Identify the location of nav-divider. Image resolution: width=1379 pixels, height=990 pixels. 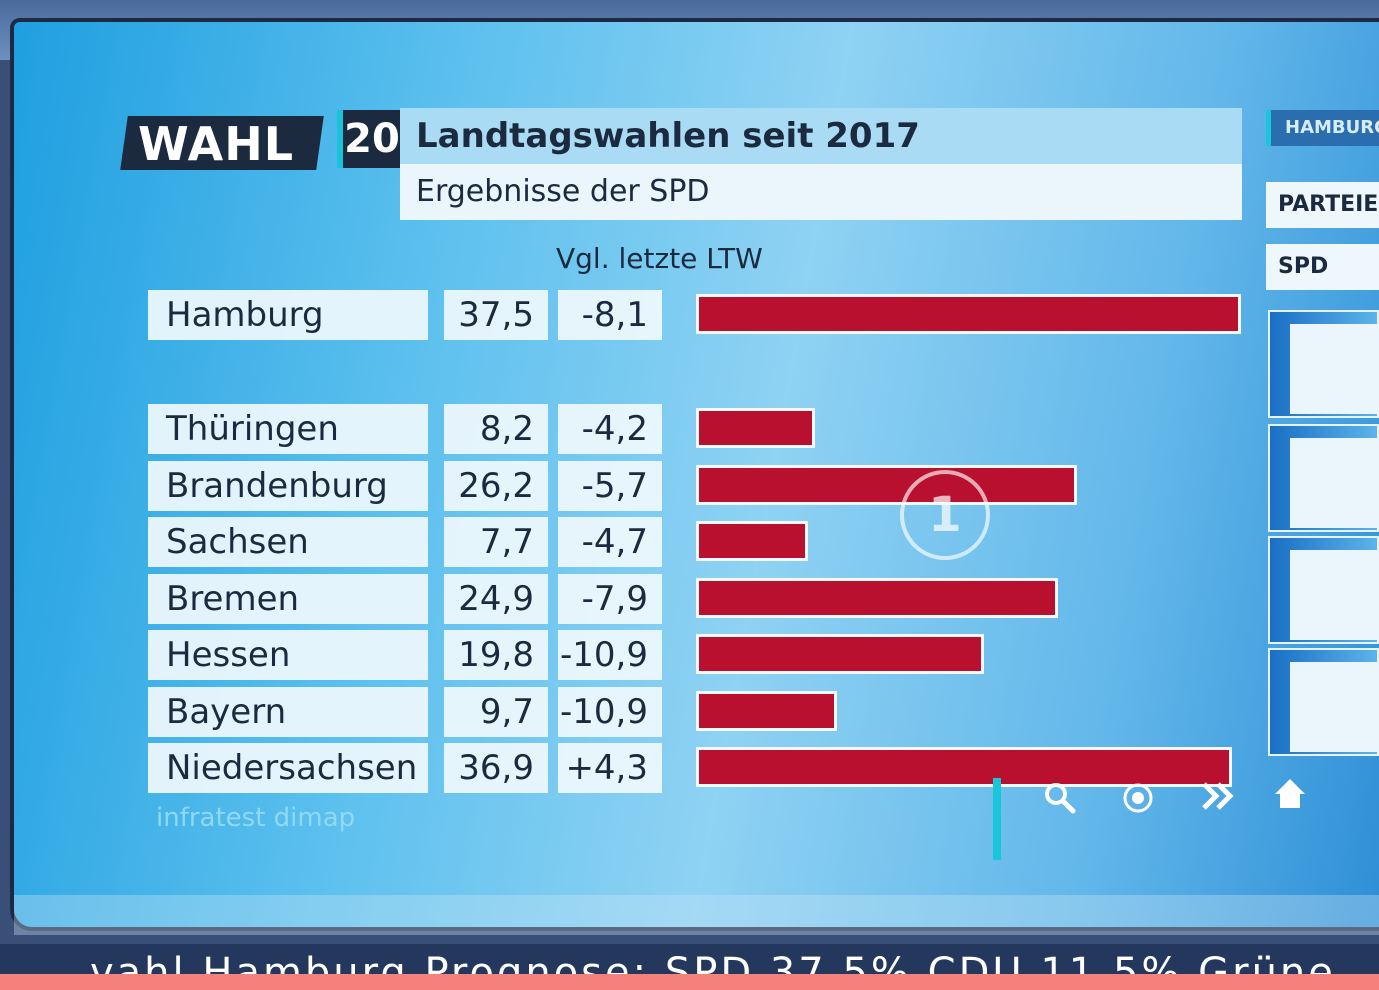
(997, 819).